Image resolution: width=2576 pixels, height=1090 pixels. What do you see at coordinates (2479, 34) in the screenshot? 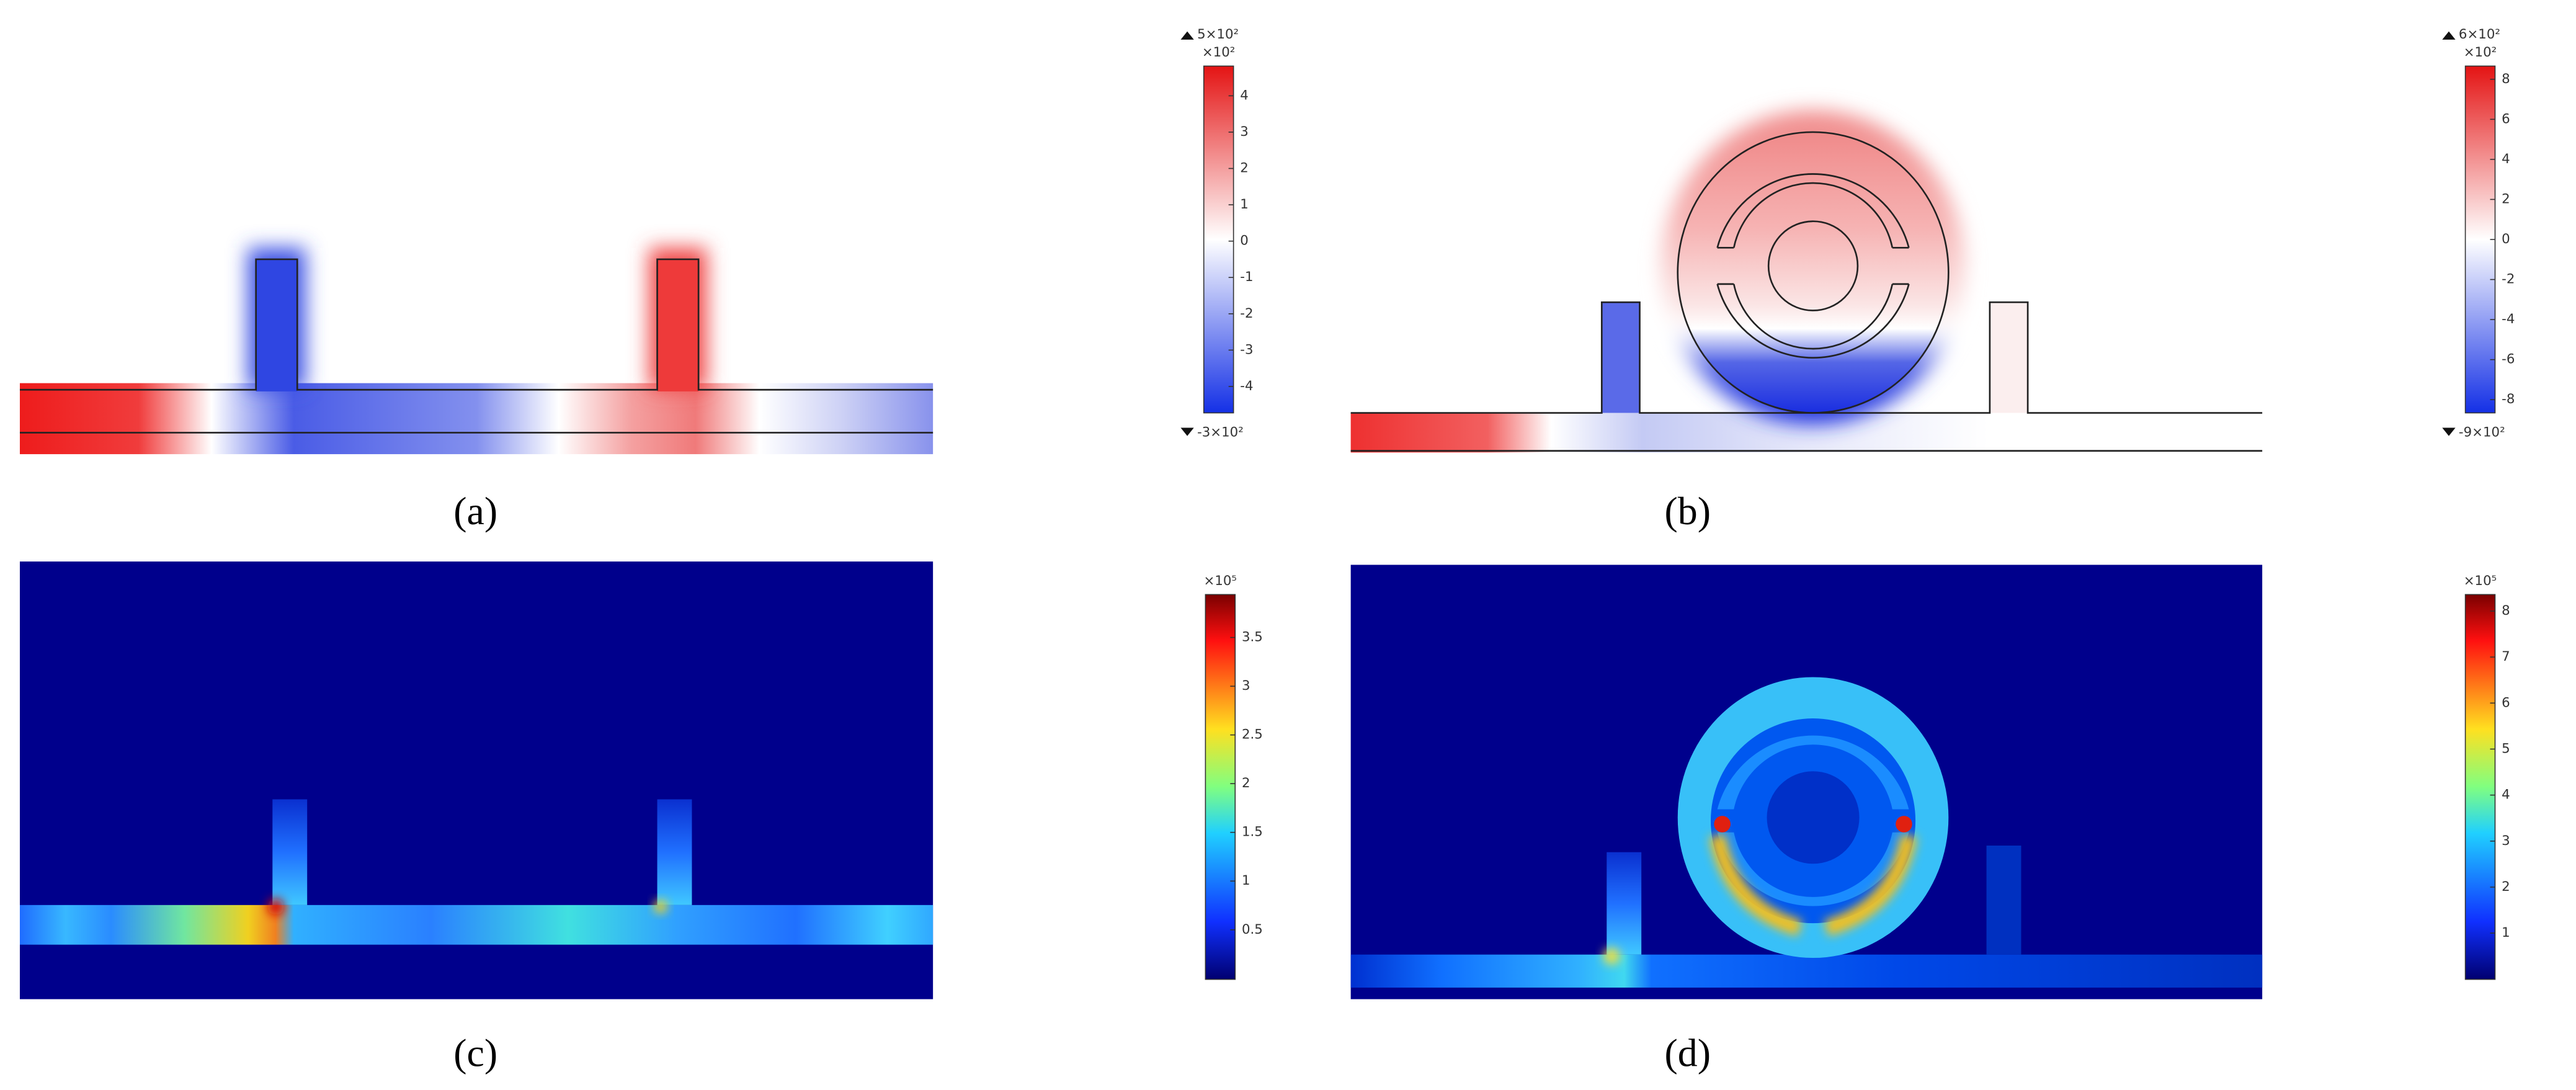
I see `colorbar-max: 6×10²` at bounding box center [2479, 34].